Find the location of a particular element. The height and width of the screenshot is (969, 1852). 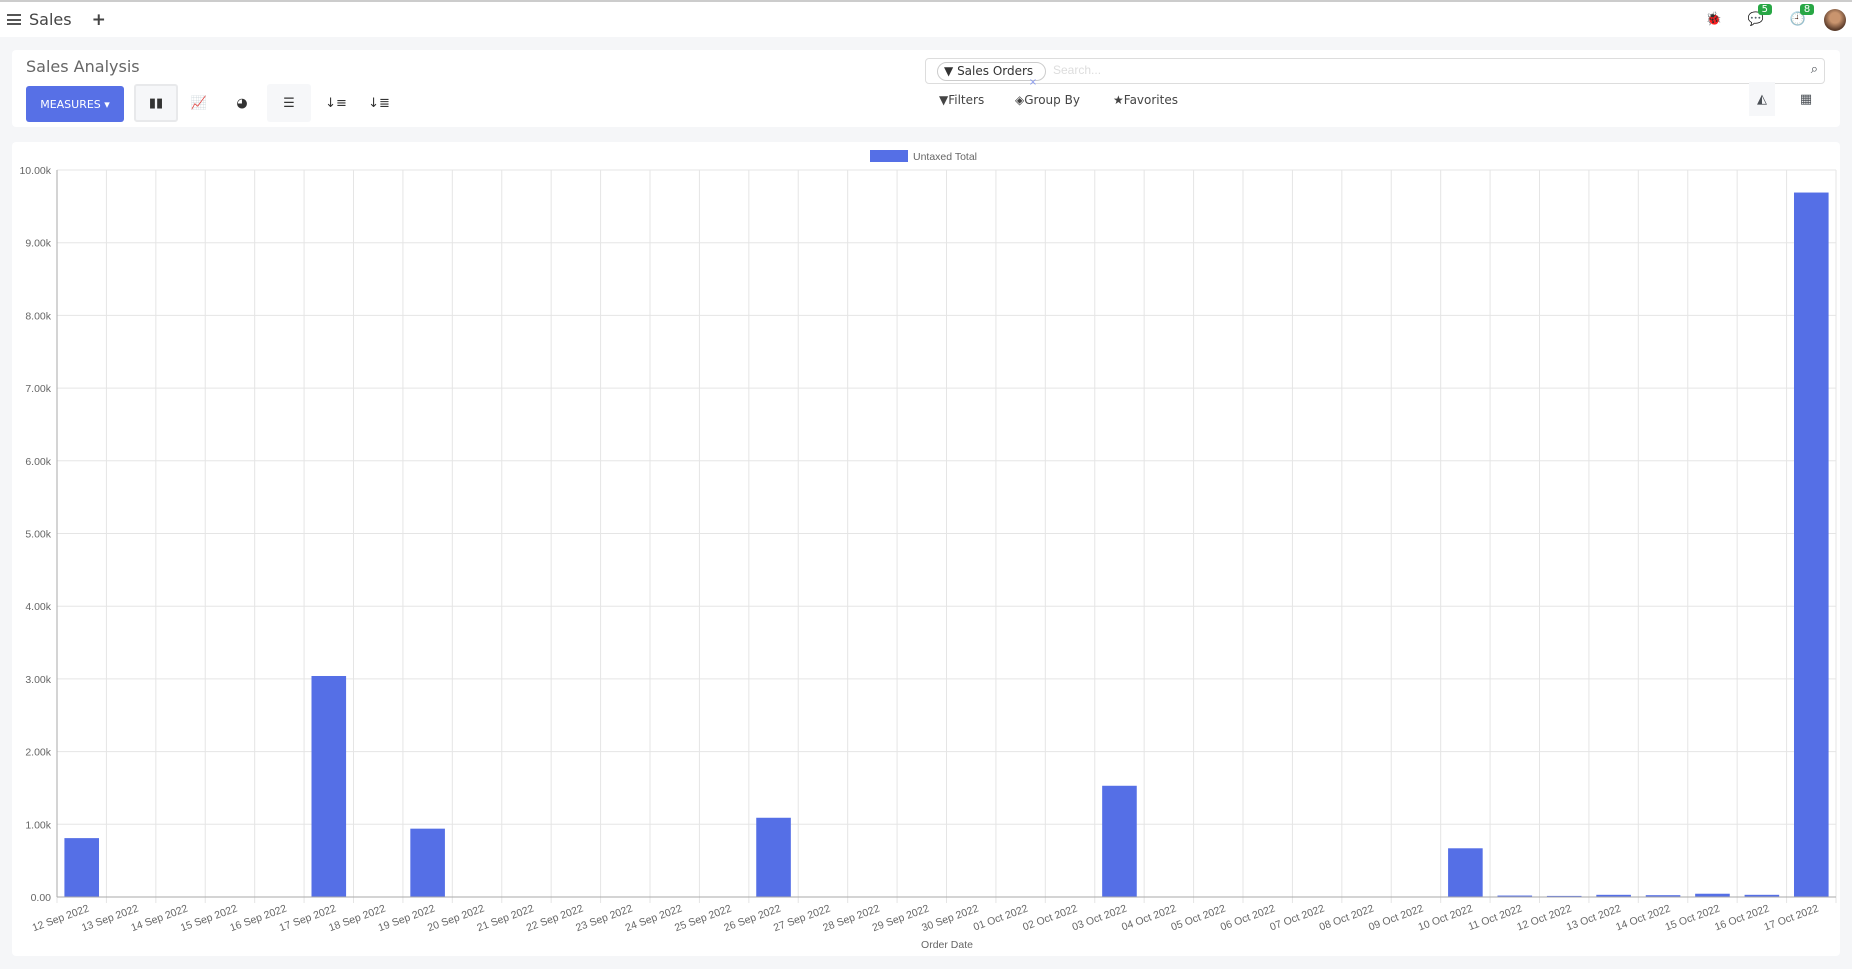

x-tick-label: 14 Oct 2022 is located at coordinates (1643, 917).